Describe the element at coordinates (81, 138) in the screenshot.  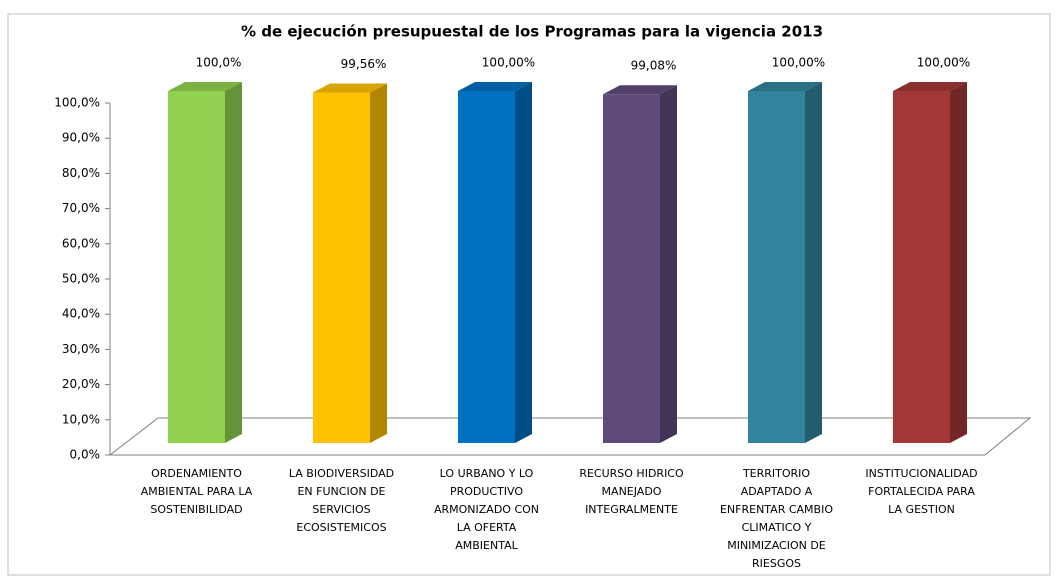
I see `y-tick-label: 90,0%` at that location.